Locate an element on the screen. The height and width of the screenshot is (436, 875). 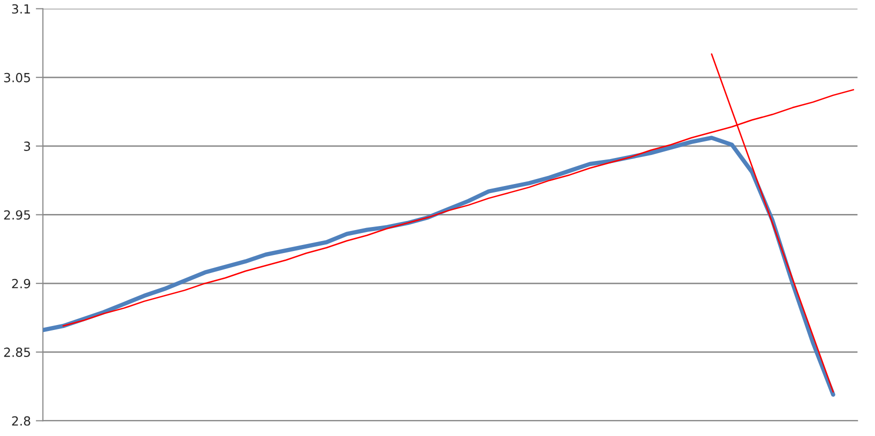
y-tick-label: 3.05 is located at coordinates (17, 77).